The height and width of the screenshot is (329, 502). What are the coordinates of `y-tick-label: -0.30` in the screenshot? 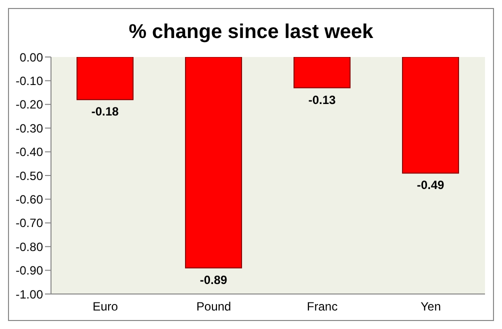 It's located at (30, 128).